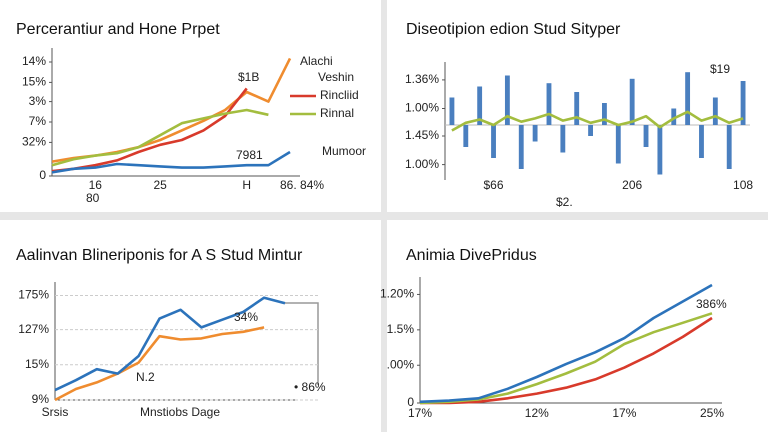  Describe the element at coordinates (494, 185) in the screenshot. I see `x-tick-label: $66` at that location.